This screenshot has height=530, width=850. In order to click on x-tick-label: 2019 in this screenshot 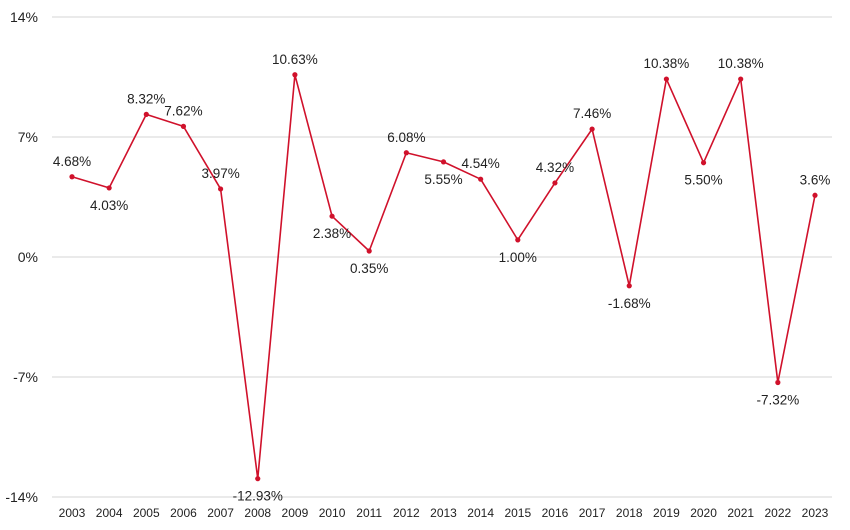, I will do `click(666, 513)`.